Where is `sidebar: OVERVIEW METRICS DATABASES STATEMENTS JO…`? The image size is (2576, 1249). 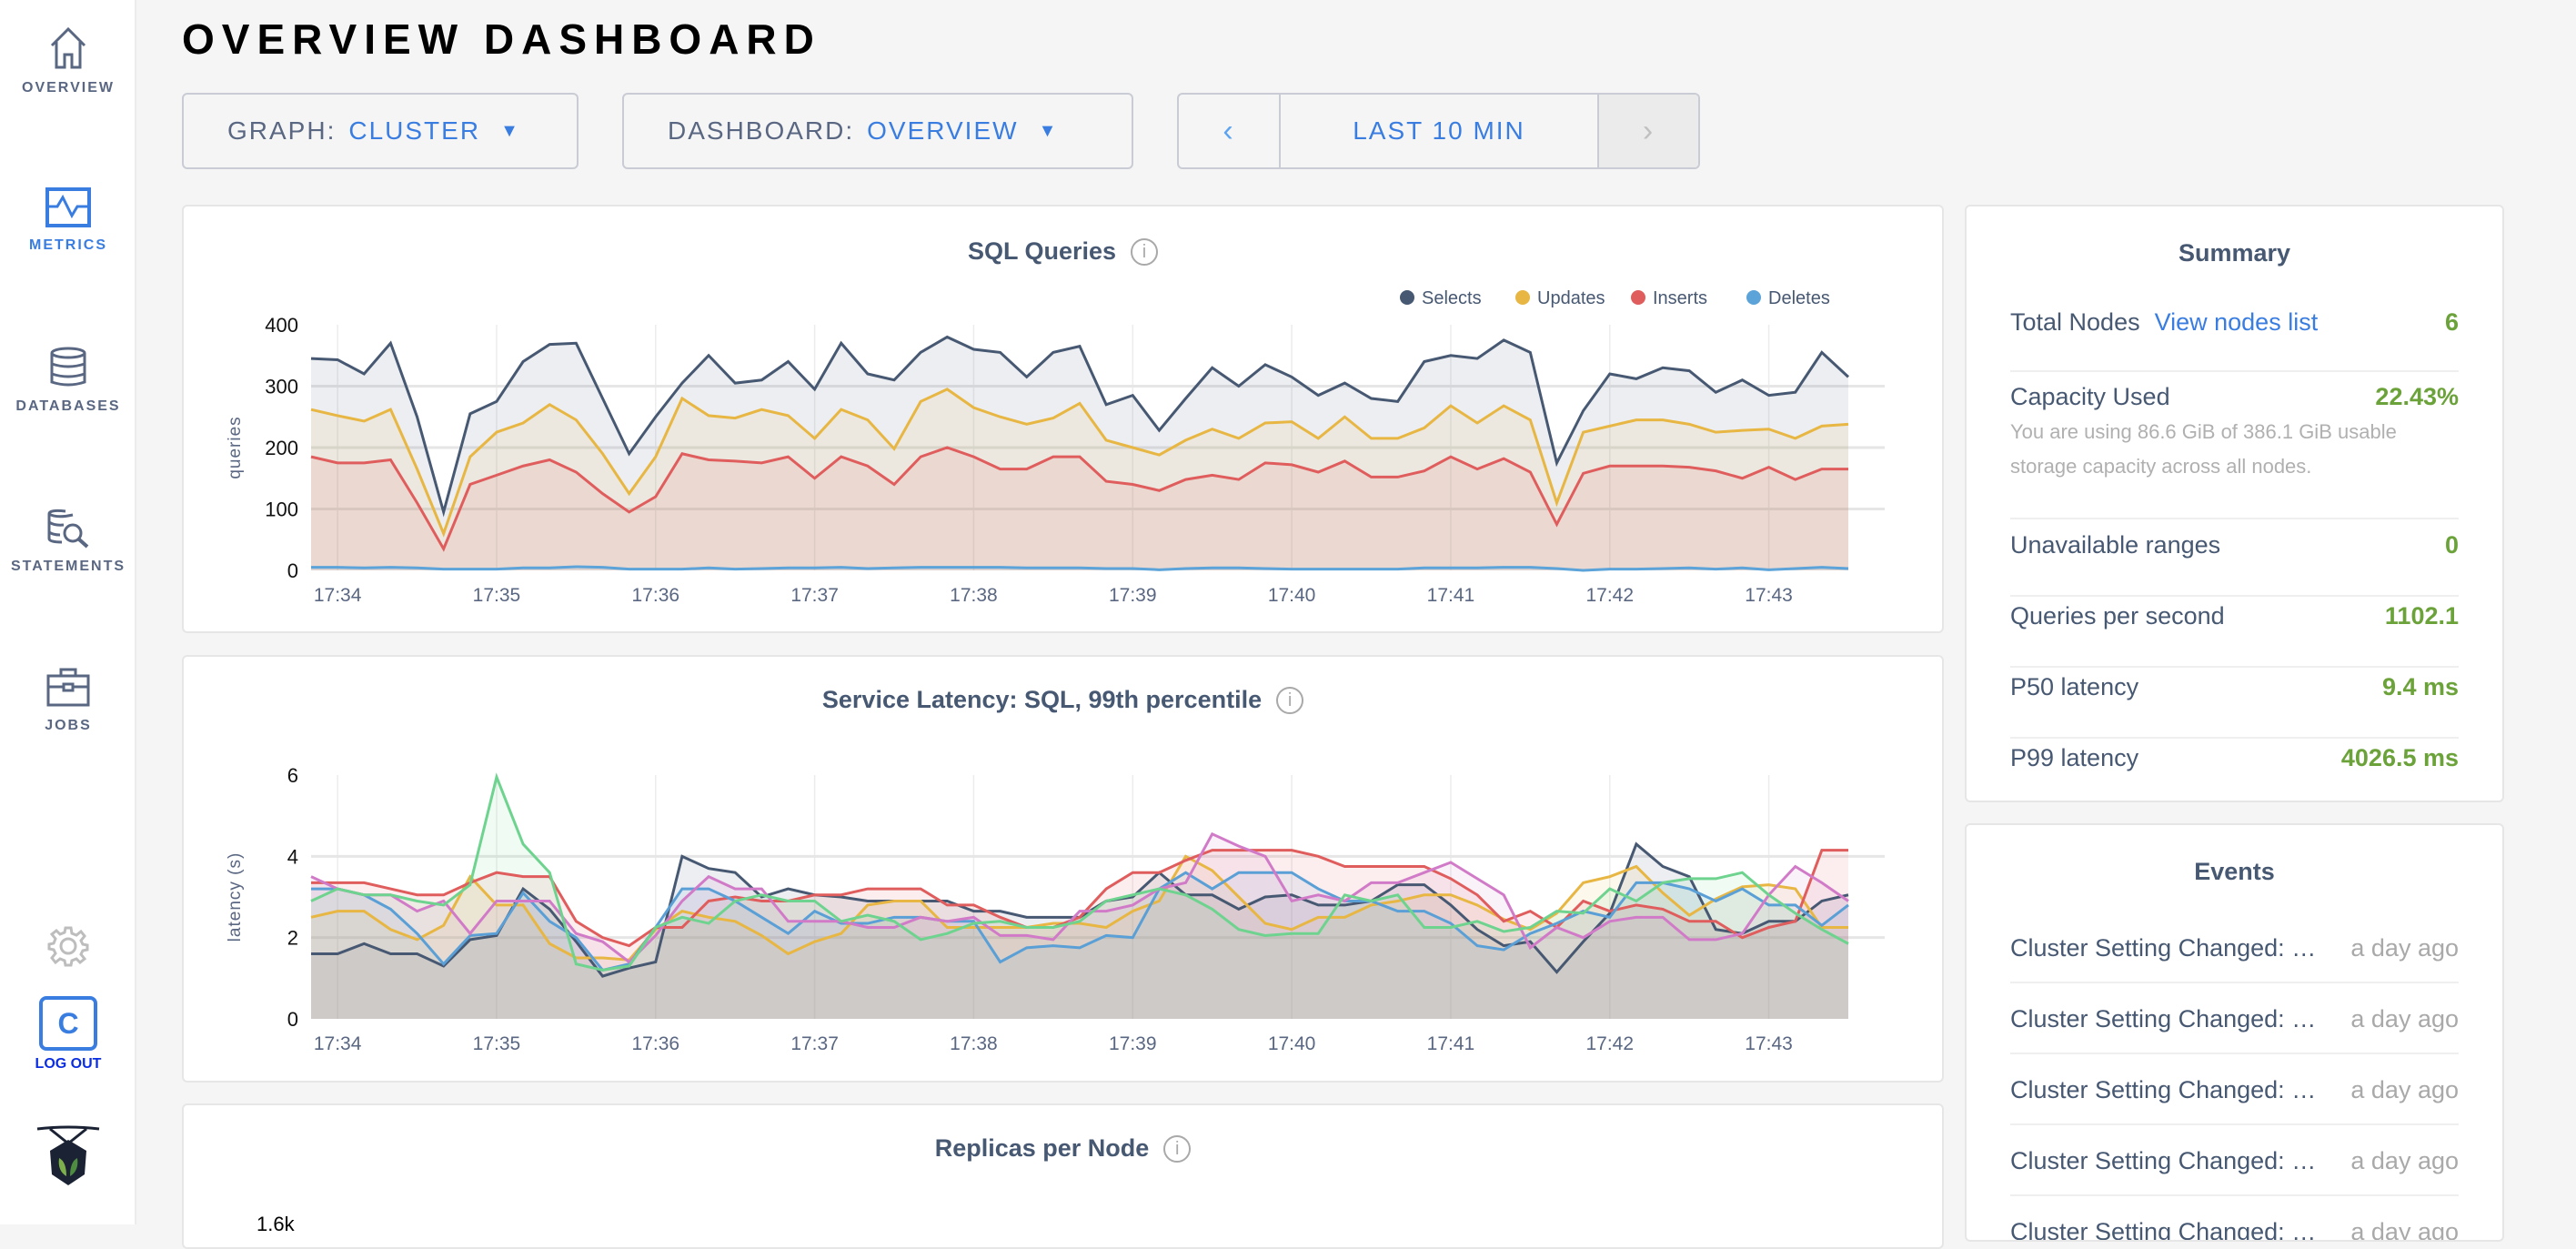 sidebar: OVERVIEW METRICS DATABASES STATEMENTS JO… is located at coordinates (68, 612).